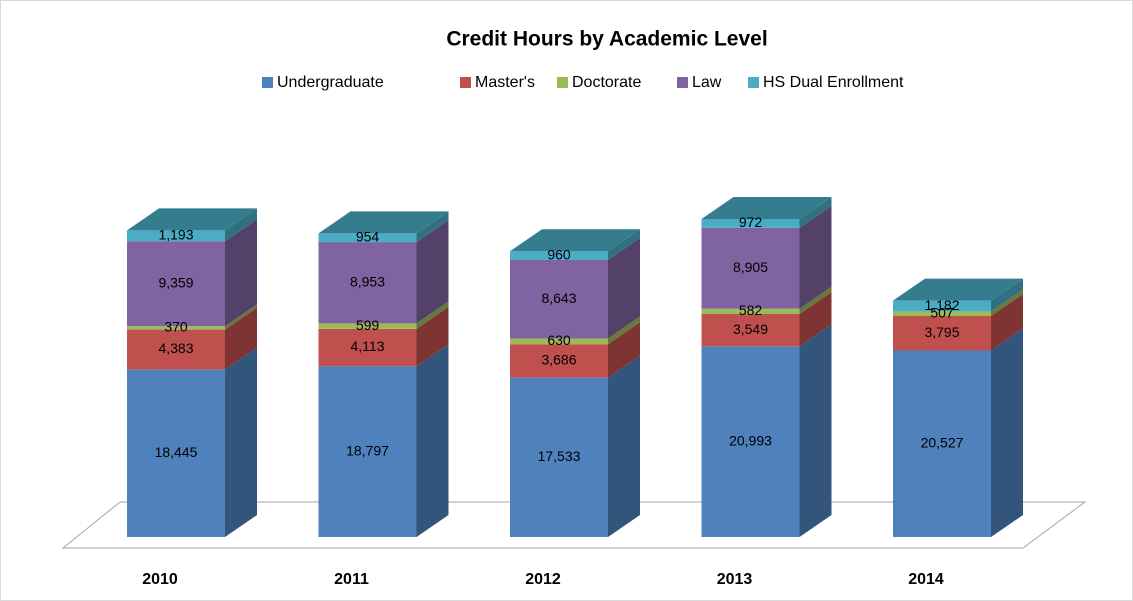 Image resolution: width=1133 pixels, height=601 pixels. Describe the element at coordinates (606, 39) in the screenshot. I see `chart-title: Credit Hours by Academic Level` at that location.